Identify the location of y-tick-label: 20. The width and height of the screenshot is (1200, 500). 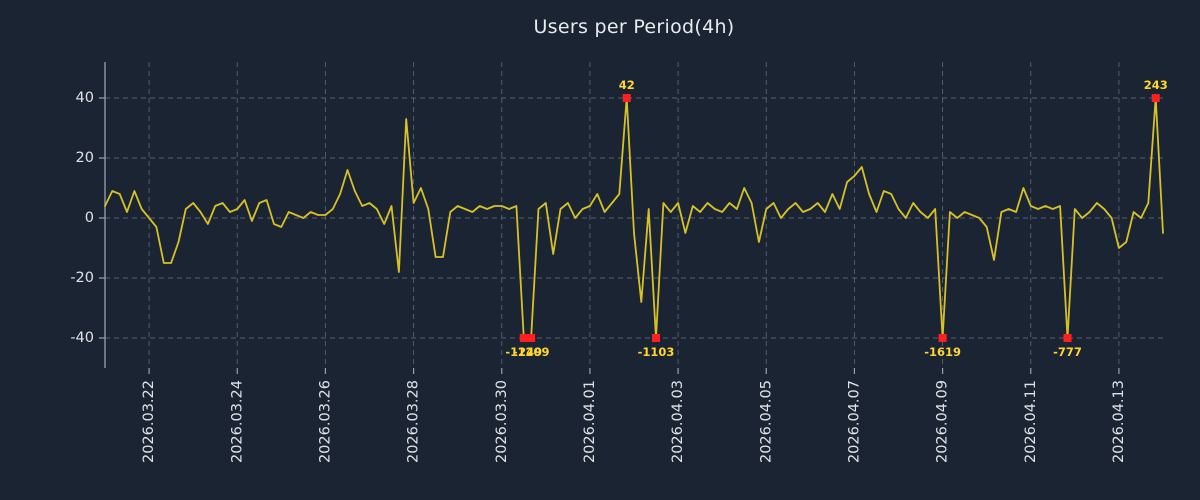
(85, 158).